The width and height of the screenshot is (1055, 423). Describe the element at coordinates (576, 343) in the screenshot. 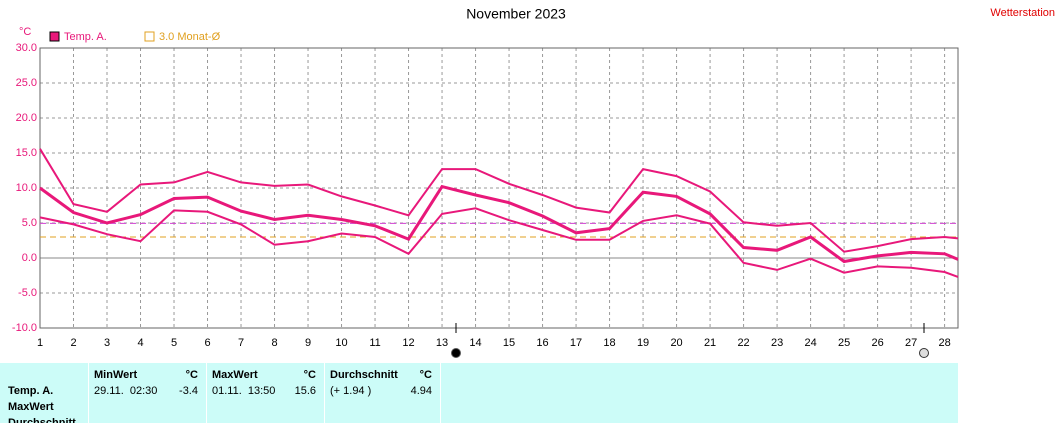

I see `x-tick-label: 17` at that location.